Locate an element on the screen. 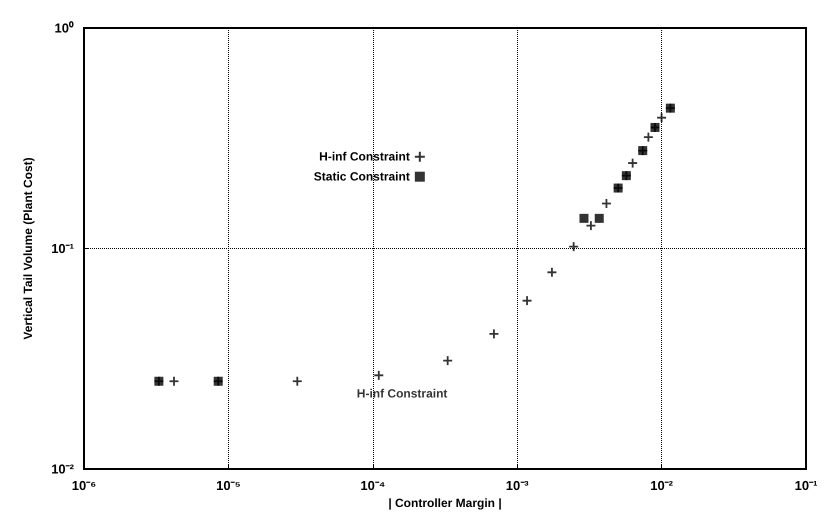 The width and height of the screenshot is (829, 526). x-tick-label: 10⁻¹ is located at coordinates (806, 485).